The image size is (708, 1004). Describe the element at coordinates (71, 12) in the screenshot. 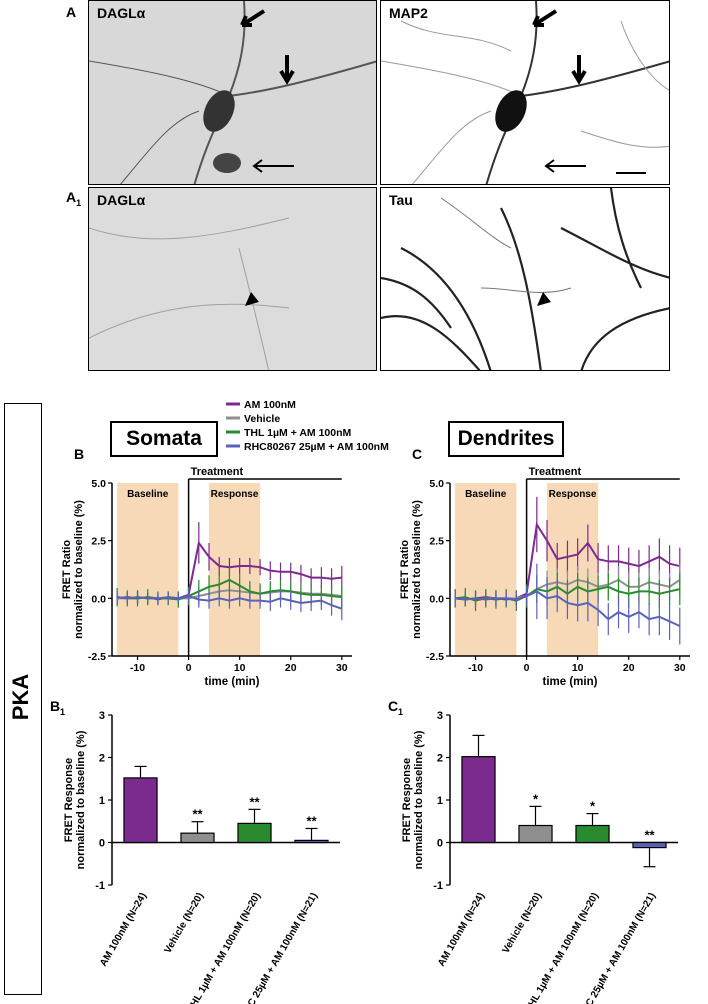

I see `panel-letter-a: A` at that location.